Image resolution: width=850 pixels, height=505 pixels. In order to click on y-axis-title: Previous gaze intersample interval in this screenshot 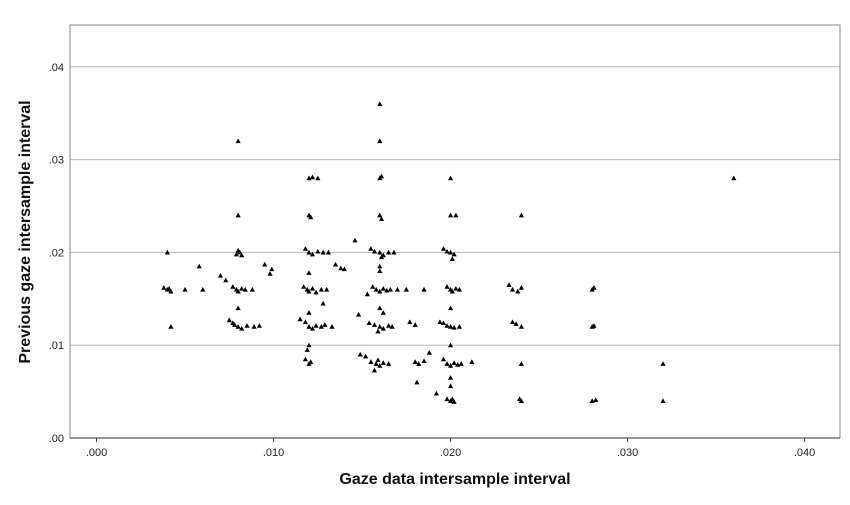, I will do `click(25, 231)`.